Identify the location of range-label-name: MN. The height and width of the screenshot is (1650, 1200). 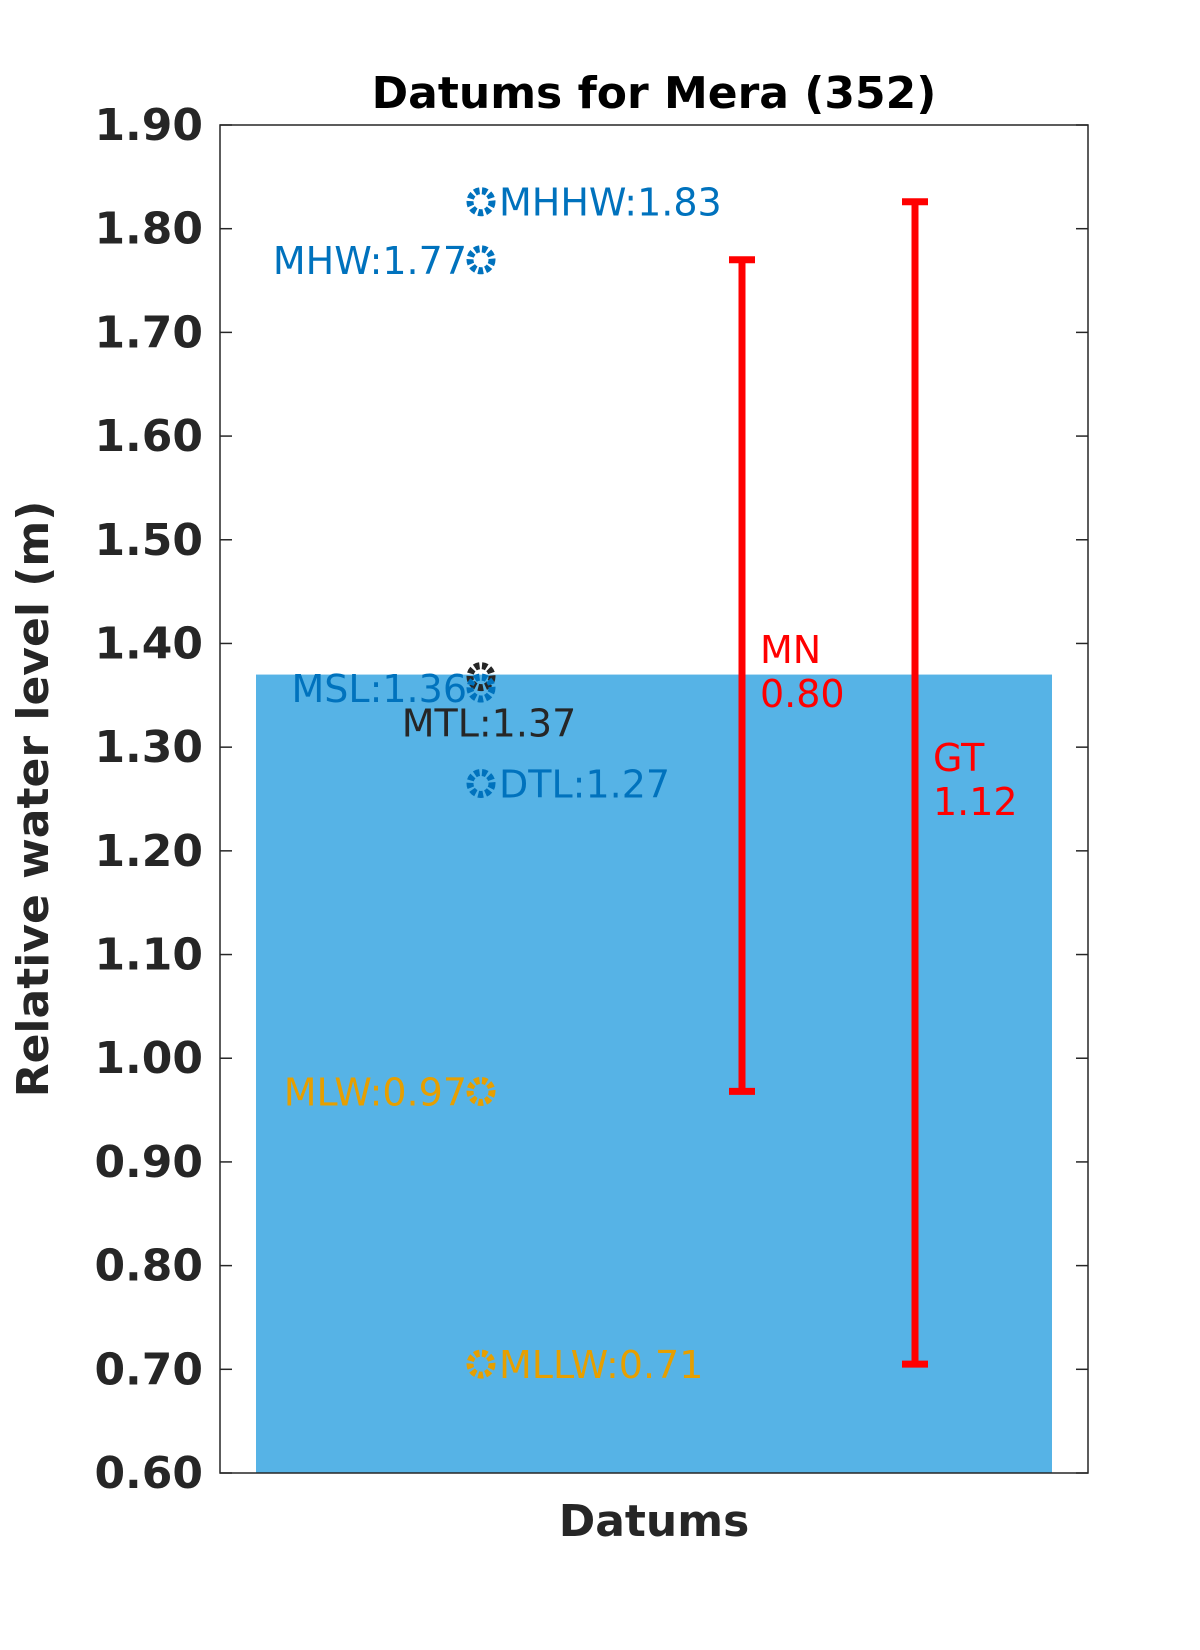
(790, 650).